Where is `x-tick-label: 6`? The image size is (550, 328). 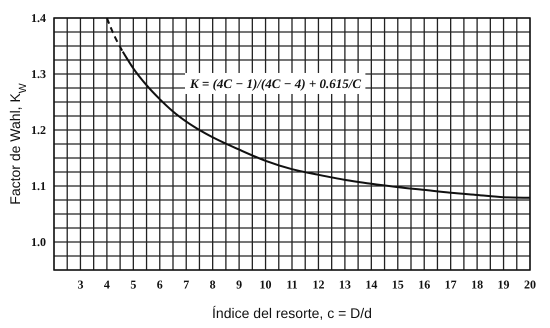
x-tick-label: 6 is located at coordinates (159, 285).